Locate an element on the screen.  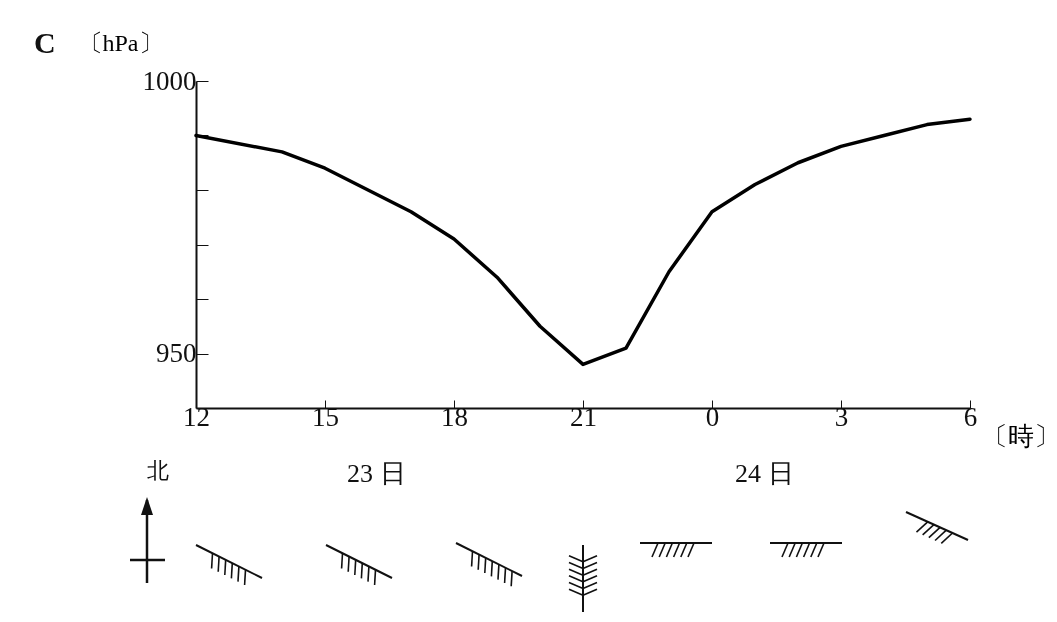
text: 北 is located at coordinates (158, 471).